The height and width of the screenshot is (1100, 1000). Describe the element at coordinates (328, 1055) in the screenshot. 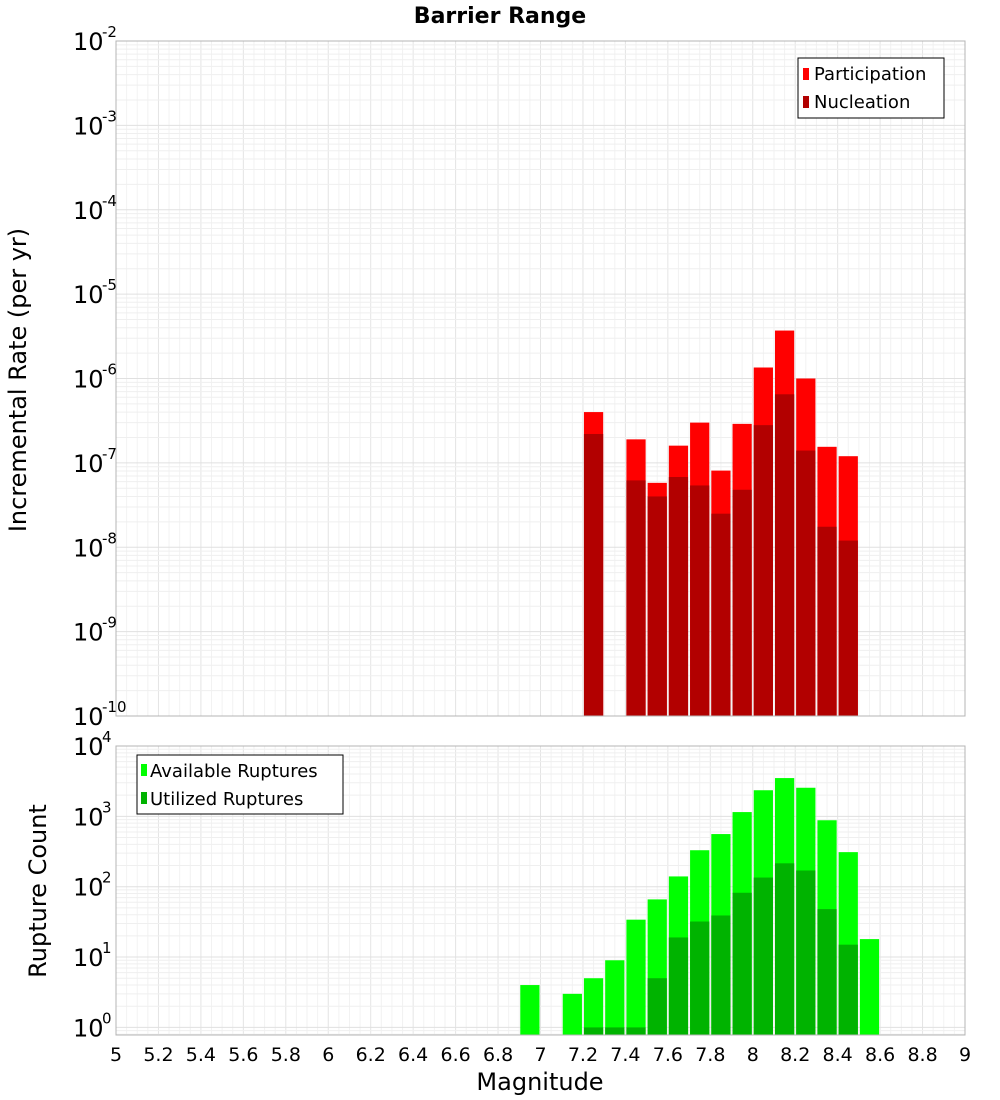

I see `x-tick-label: 6` at that location.